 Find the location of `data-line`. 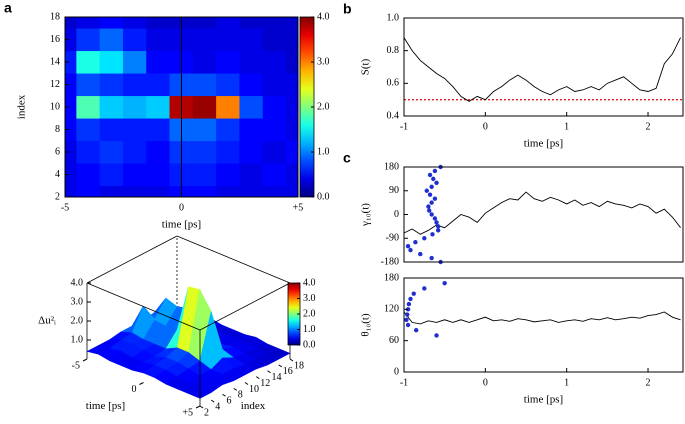

data-line is located at coordinates (542, 69).